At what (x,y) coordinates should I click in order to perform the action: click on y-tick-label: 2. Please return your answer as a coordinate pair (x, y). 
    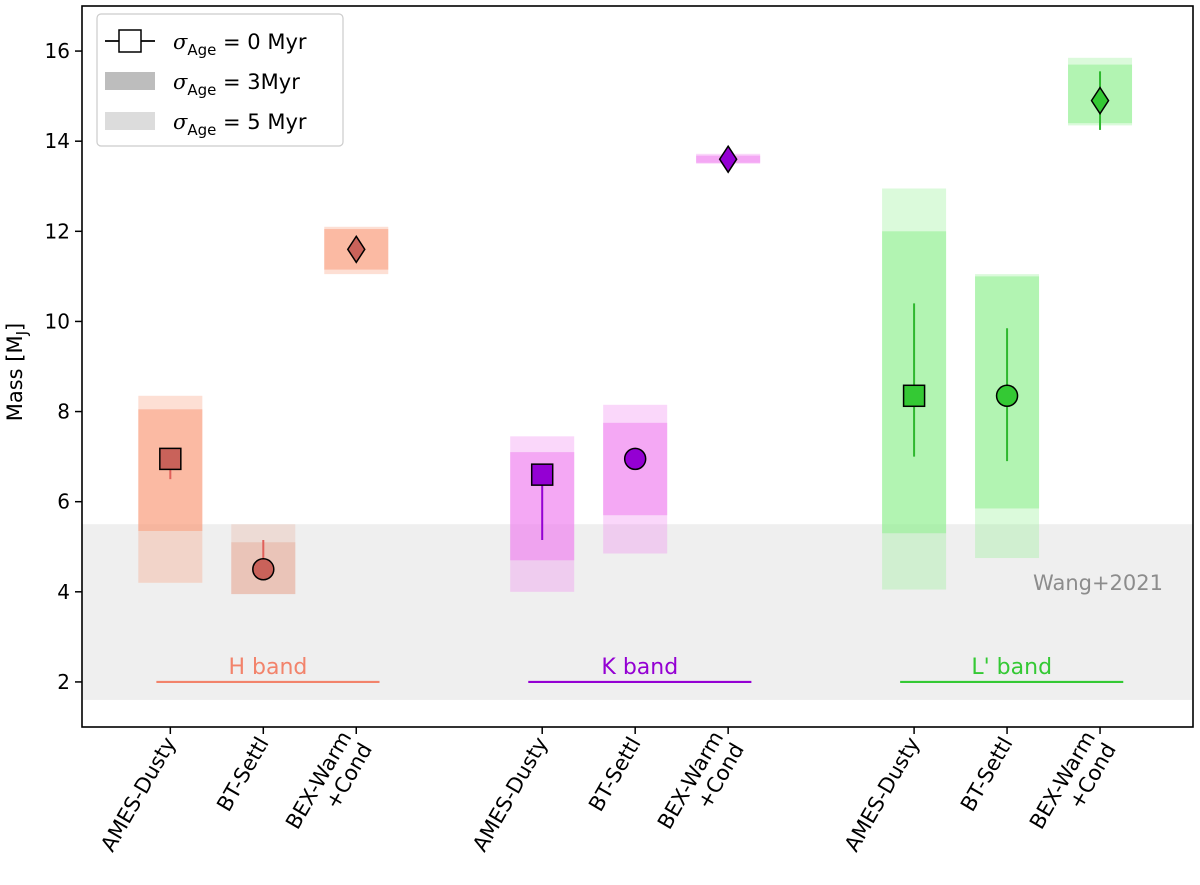
    Looking at the image, I should click on (63, 682).